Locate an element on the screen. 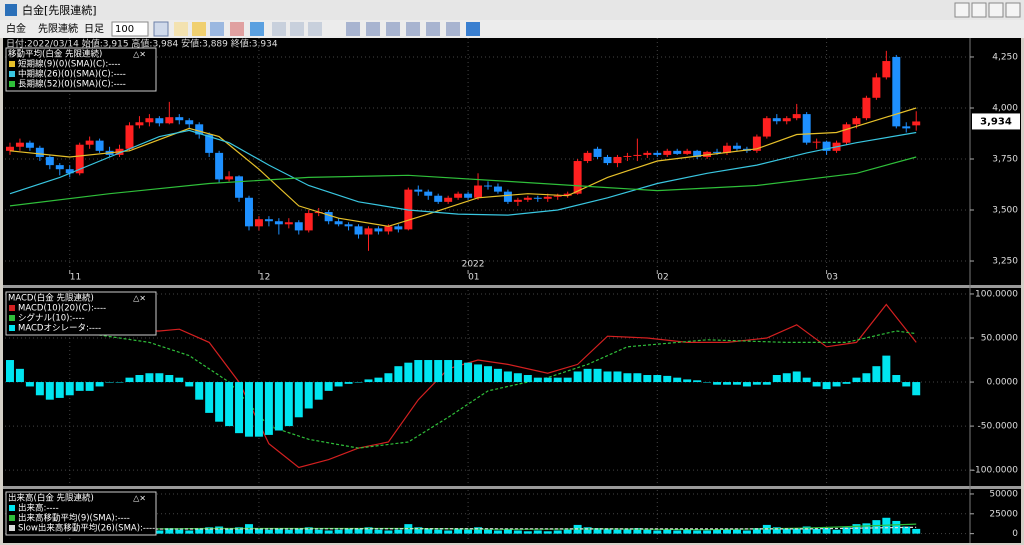  maximize-button is located at coordinates (979, 10).